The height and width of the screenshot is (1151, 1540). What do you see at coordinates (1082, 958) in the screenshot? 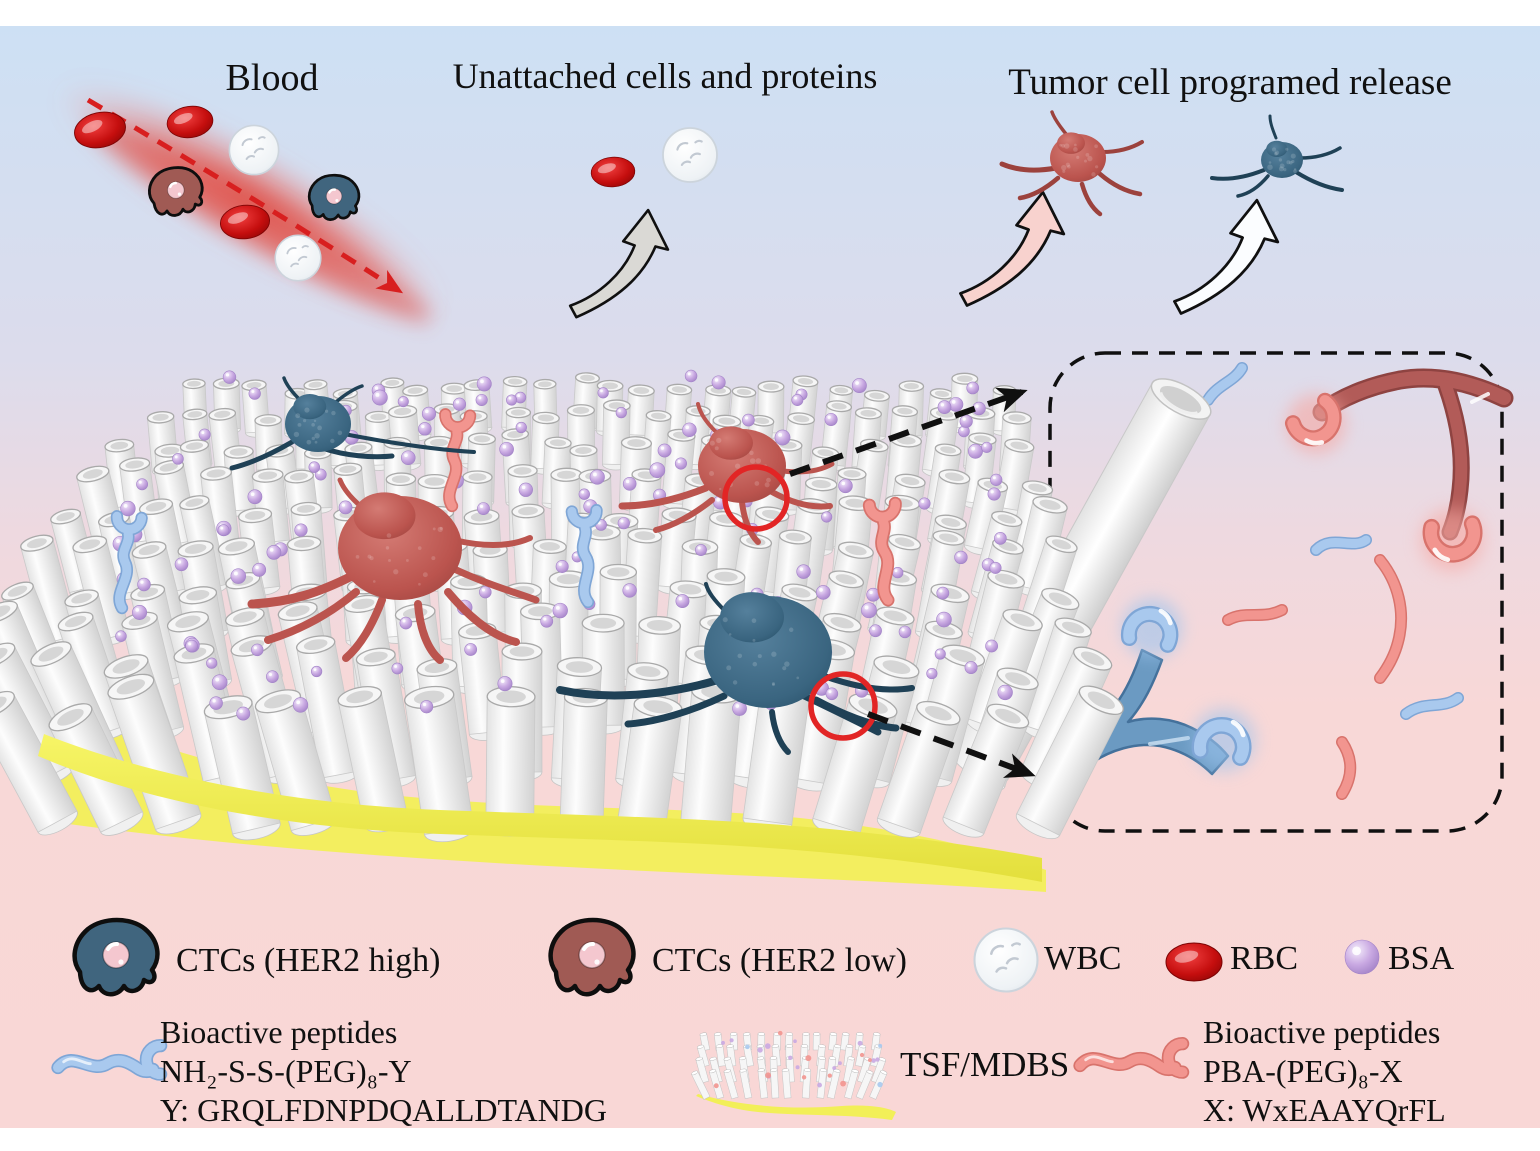
I see `legend-wbc-label: WBC` at bounding box center [1082, 958].